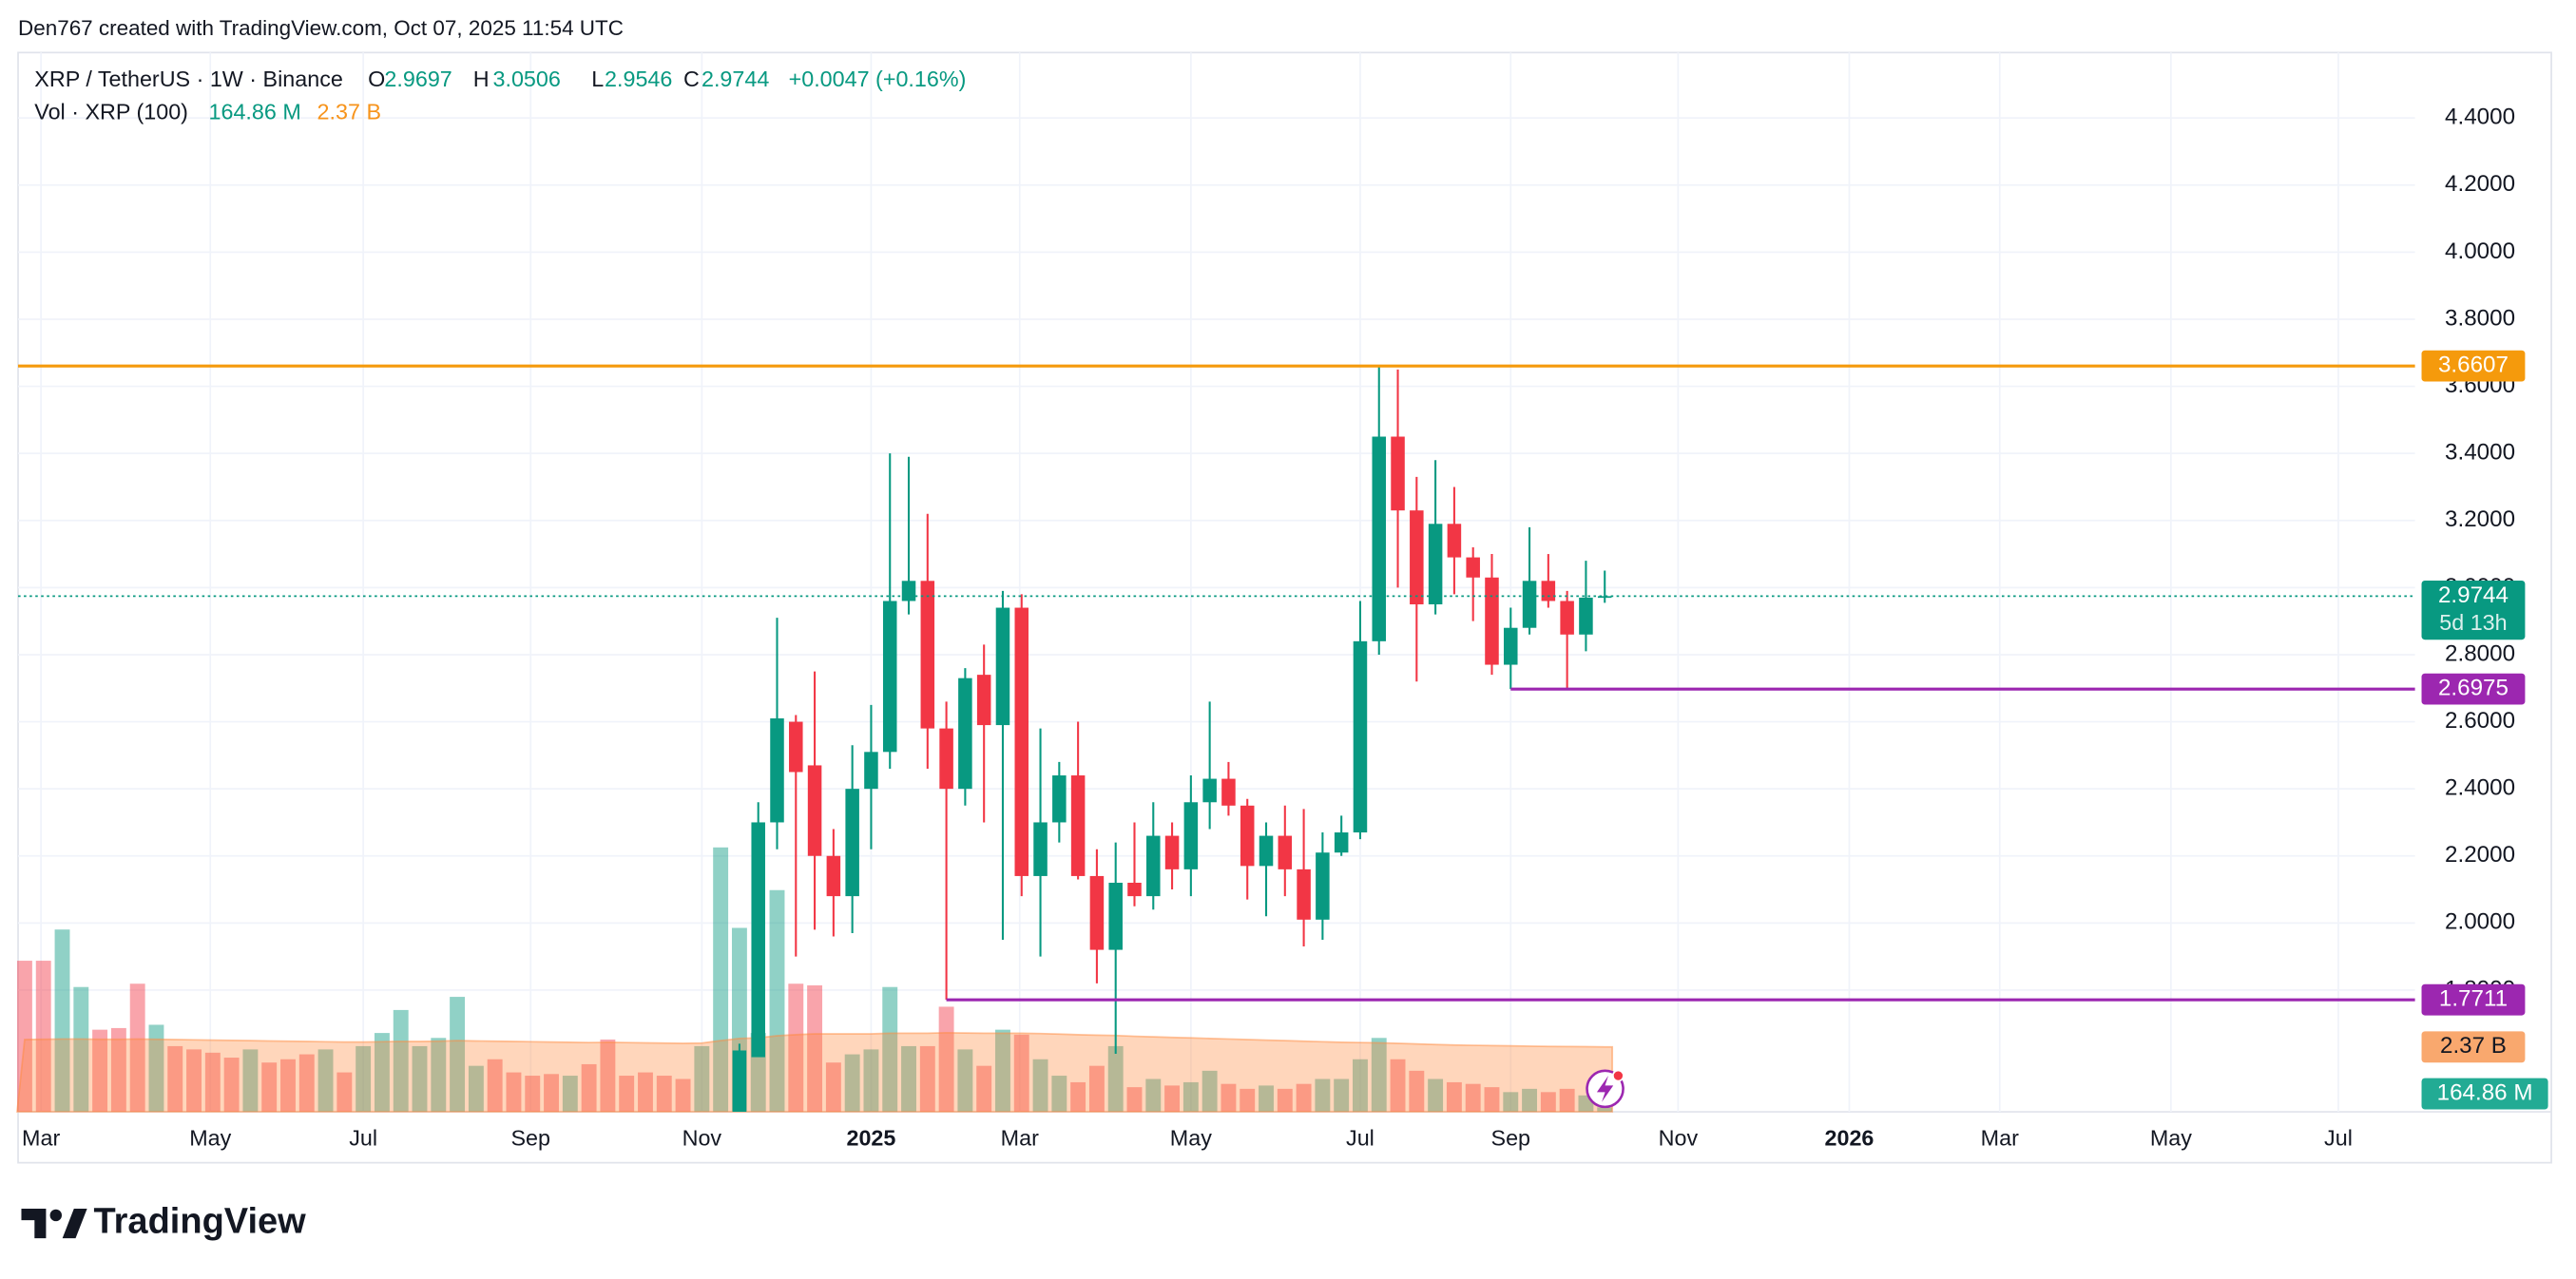 The width and height of the screenshot is (2576, 1279). Describe the element at coordinates (349, 111) in the screenshot. I see `legend-volume-ma: 2.37 B` at that location.